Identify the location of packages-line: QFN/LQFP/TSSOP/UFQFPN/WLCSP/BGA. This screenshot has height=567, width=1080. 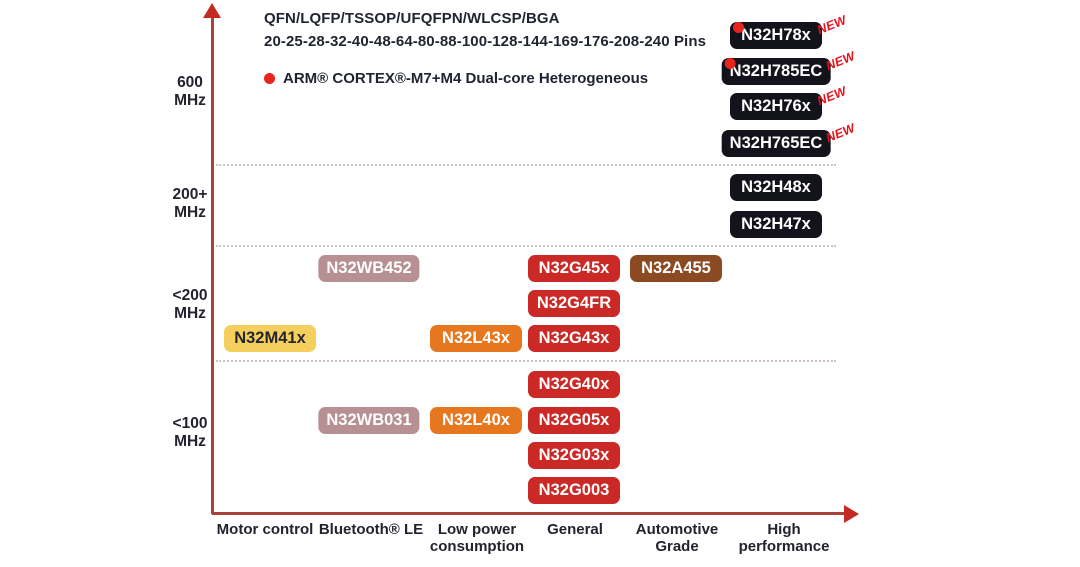
(412, 18).